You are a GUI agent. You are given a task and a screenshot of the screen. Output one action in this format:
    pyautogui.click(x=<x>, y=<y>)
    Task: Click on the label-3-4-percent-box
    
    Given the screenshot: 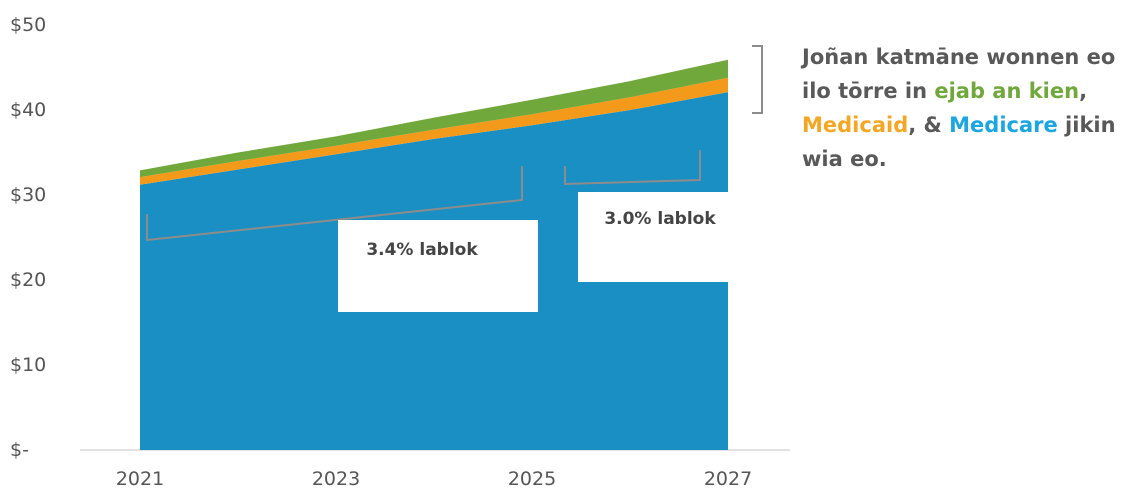 What is the action you would take?
    pyautogui.click(x=438, y=266)
    